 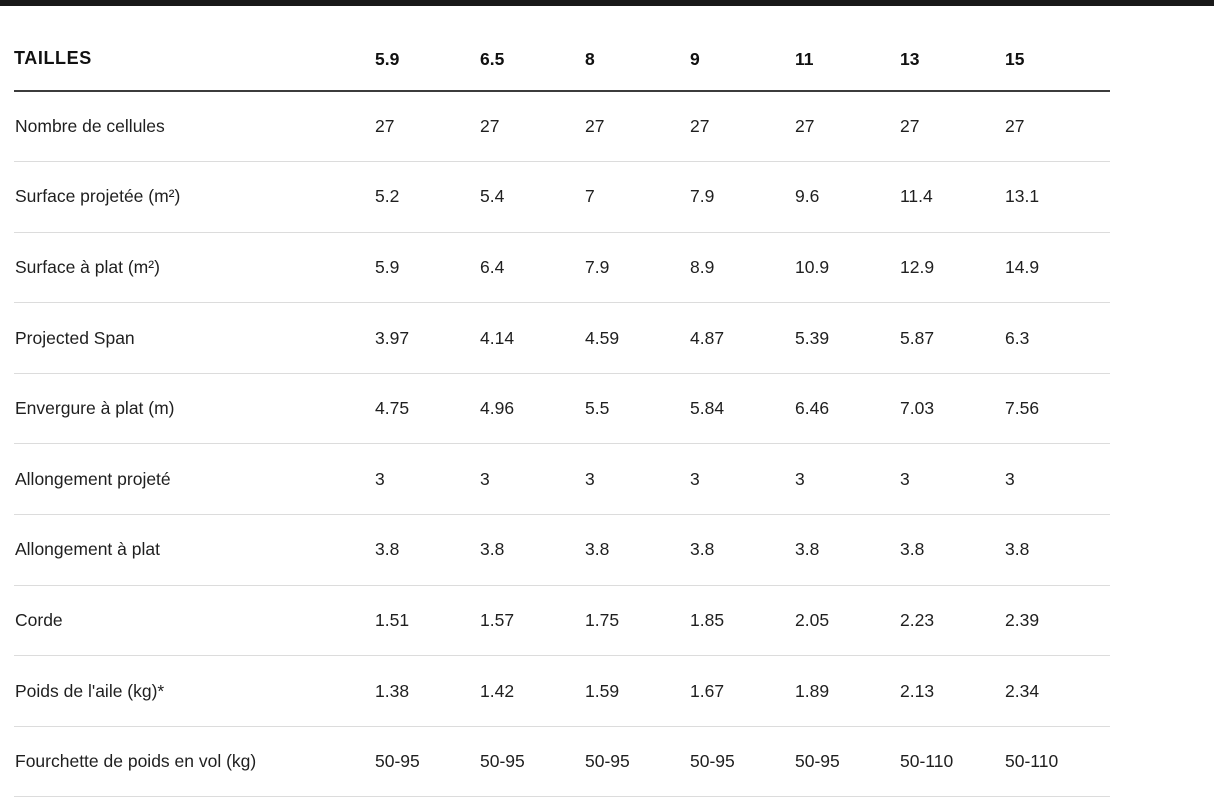 What do you see at coordinates (427, 338) in the screenshot?
I see `table-cell: 3.97` at bounding box center [427, 338].